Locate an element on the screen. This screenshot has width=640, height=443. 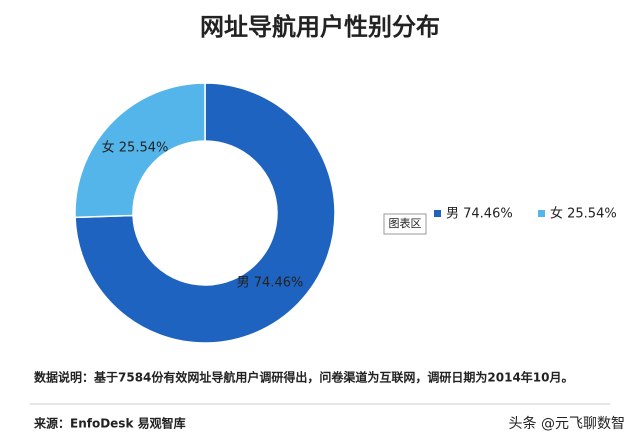
data-label: 女 25.54% is located at coordinates (135, 148).